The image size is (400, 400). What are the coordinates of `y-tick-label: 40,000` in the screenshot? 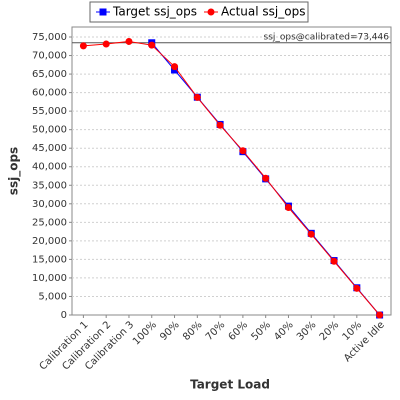 It's located at (49, 167).